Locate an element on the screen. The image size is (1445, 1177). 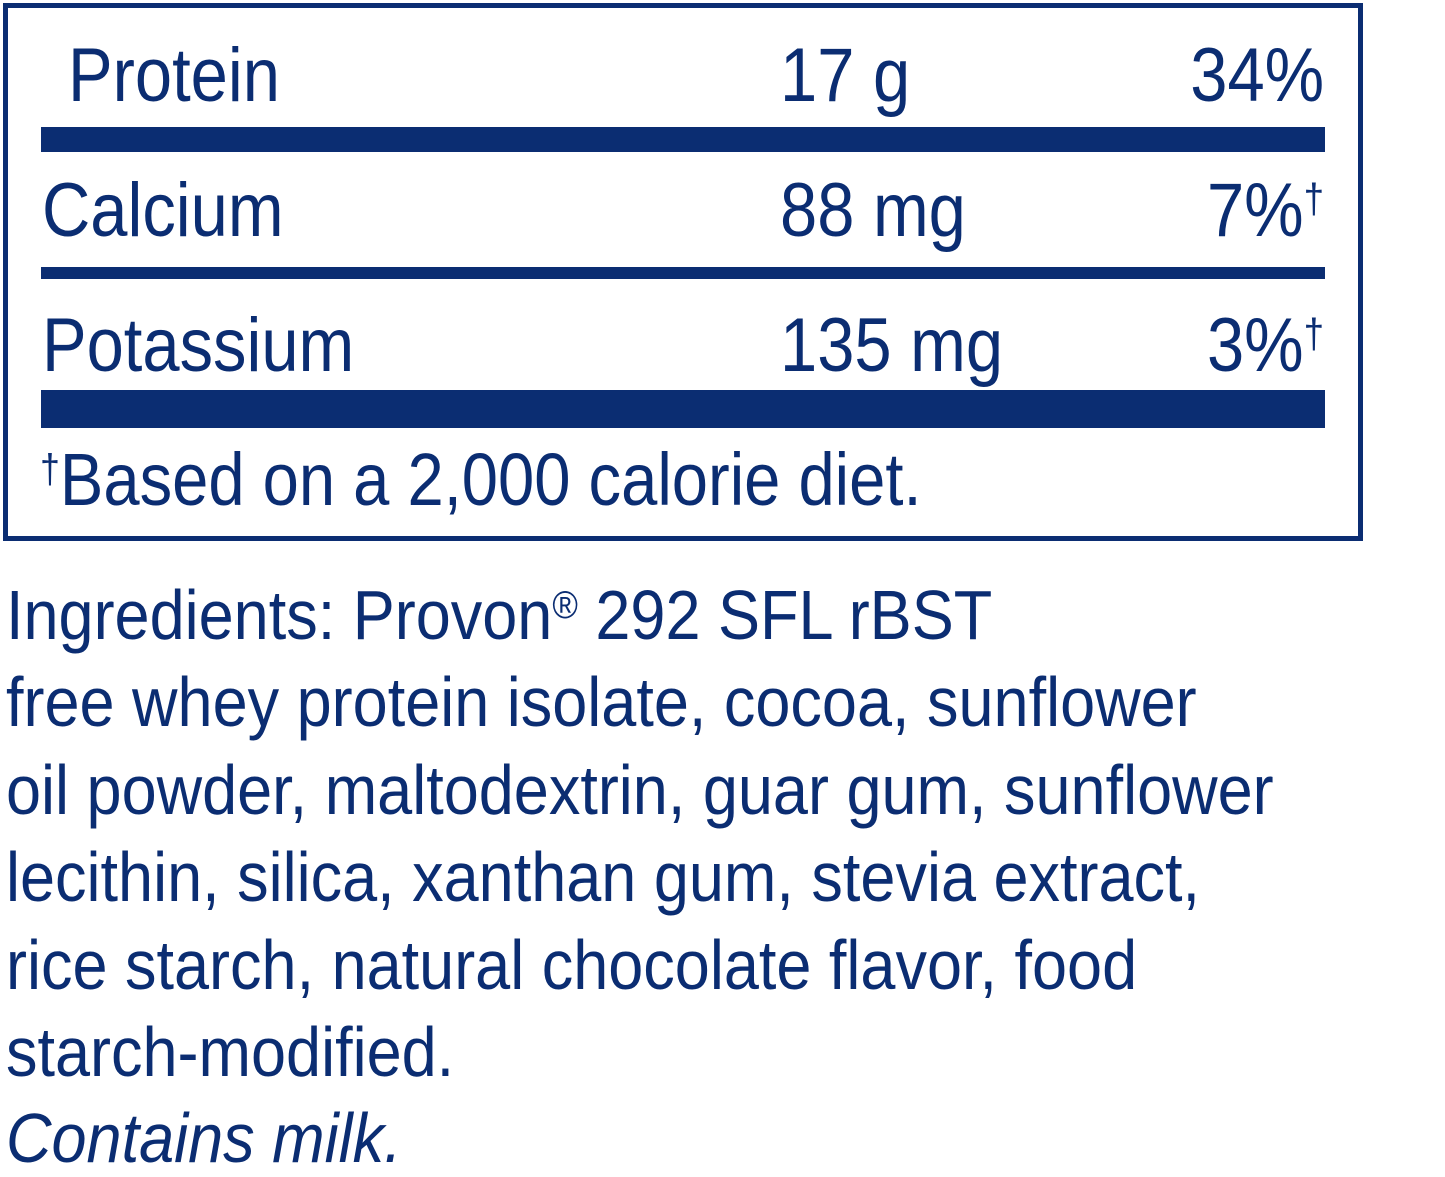
nutrient-amount: 88 mg is located at coordinates (873, 210).